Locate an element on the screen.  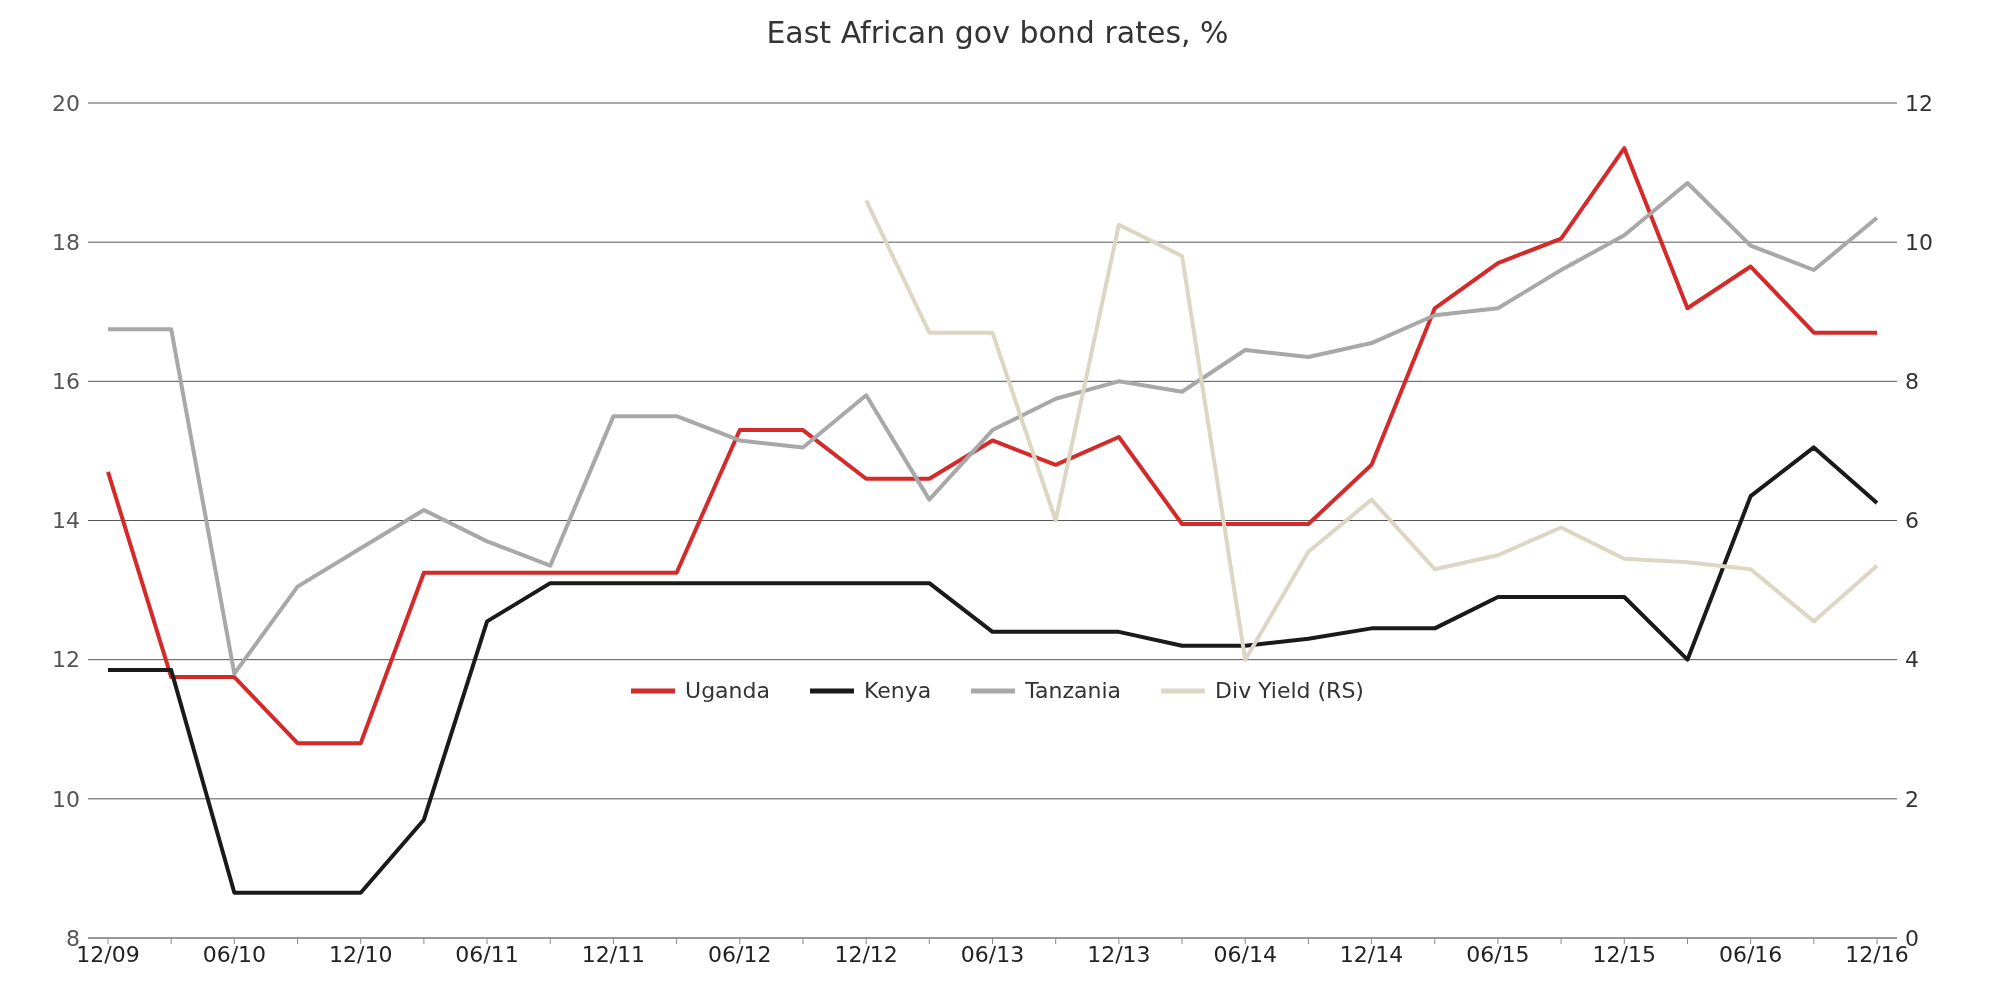
y2-tick-label: 12 is located at coordinates (1919, 103).